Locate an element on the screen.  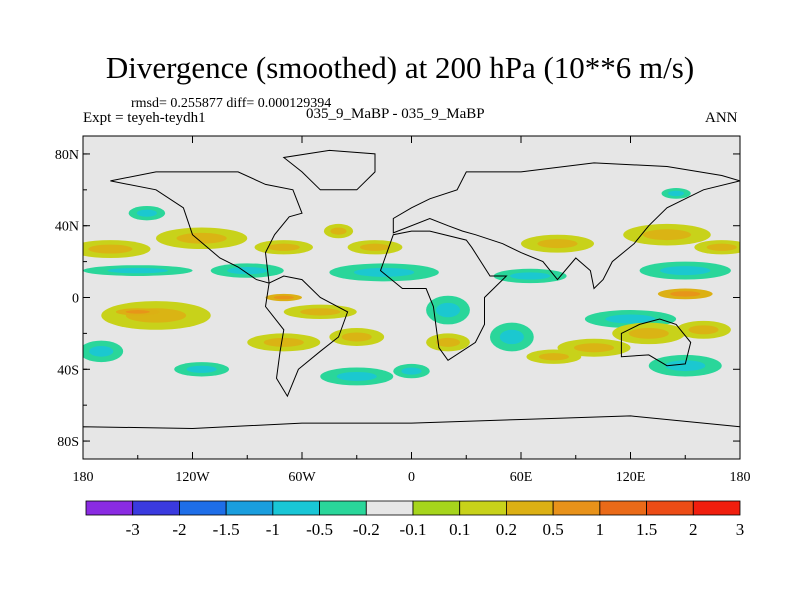
y-tick-label: 0 is located at coordinates (75, 299).